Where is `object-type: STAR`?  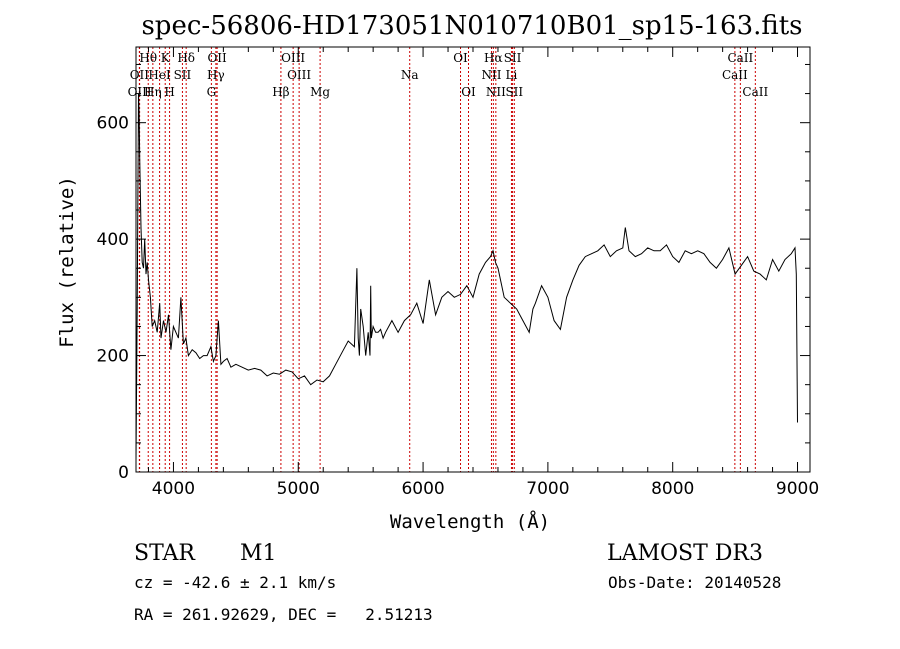
object-type: STAR is located at coordinates (165, 553).